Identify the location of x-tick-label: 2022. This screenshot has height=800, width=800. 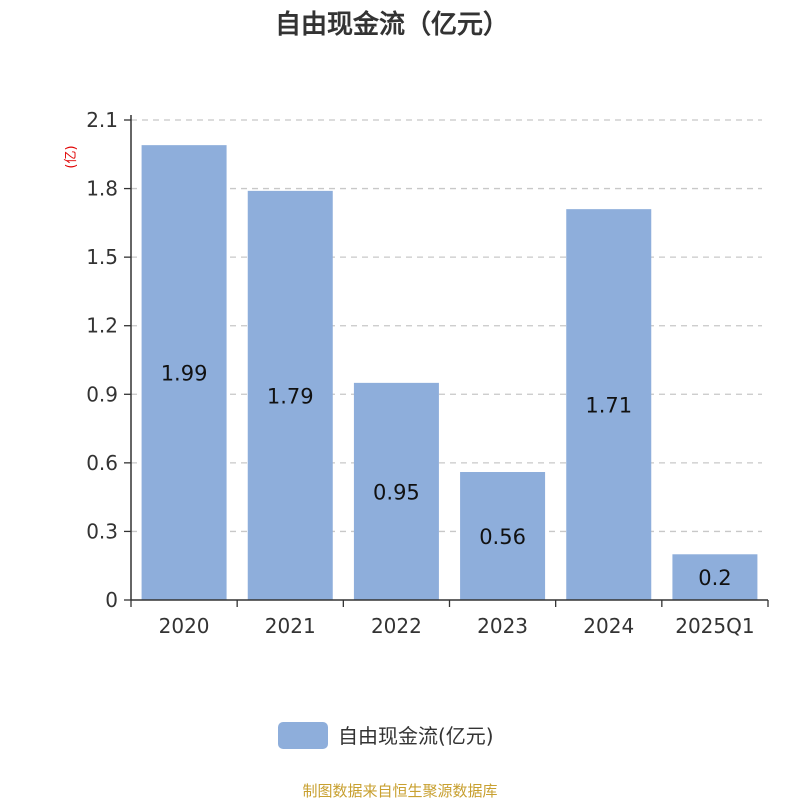
(396, 626).